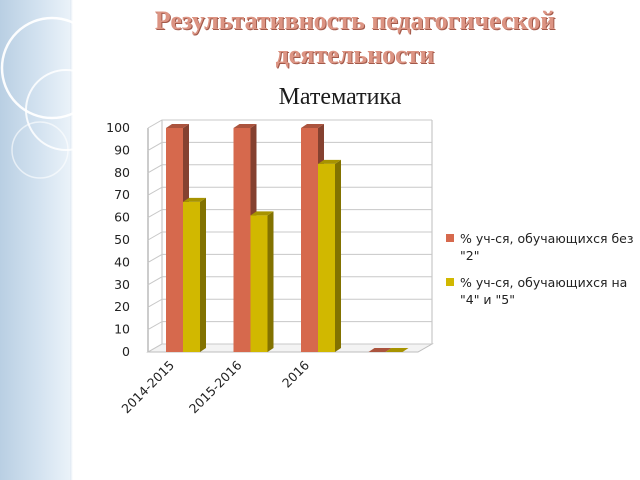 Image resolution: width=640 pixels, height=480 pixels. I want to click on bar--series-1, so click(380, 350).